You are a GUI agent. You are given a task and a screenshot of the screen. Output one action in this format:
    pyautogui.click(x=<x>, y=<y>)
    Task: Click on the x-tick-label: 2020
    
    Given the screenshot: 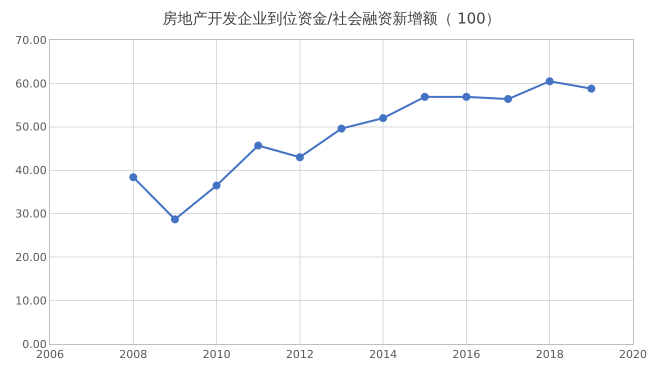 What is the action you would take?
    pyautogui.click(x=633, y=355)
    